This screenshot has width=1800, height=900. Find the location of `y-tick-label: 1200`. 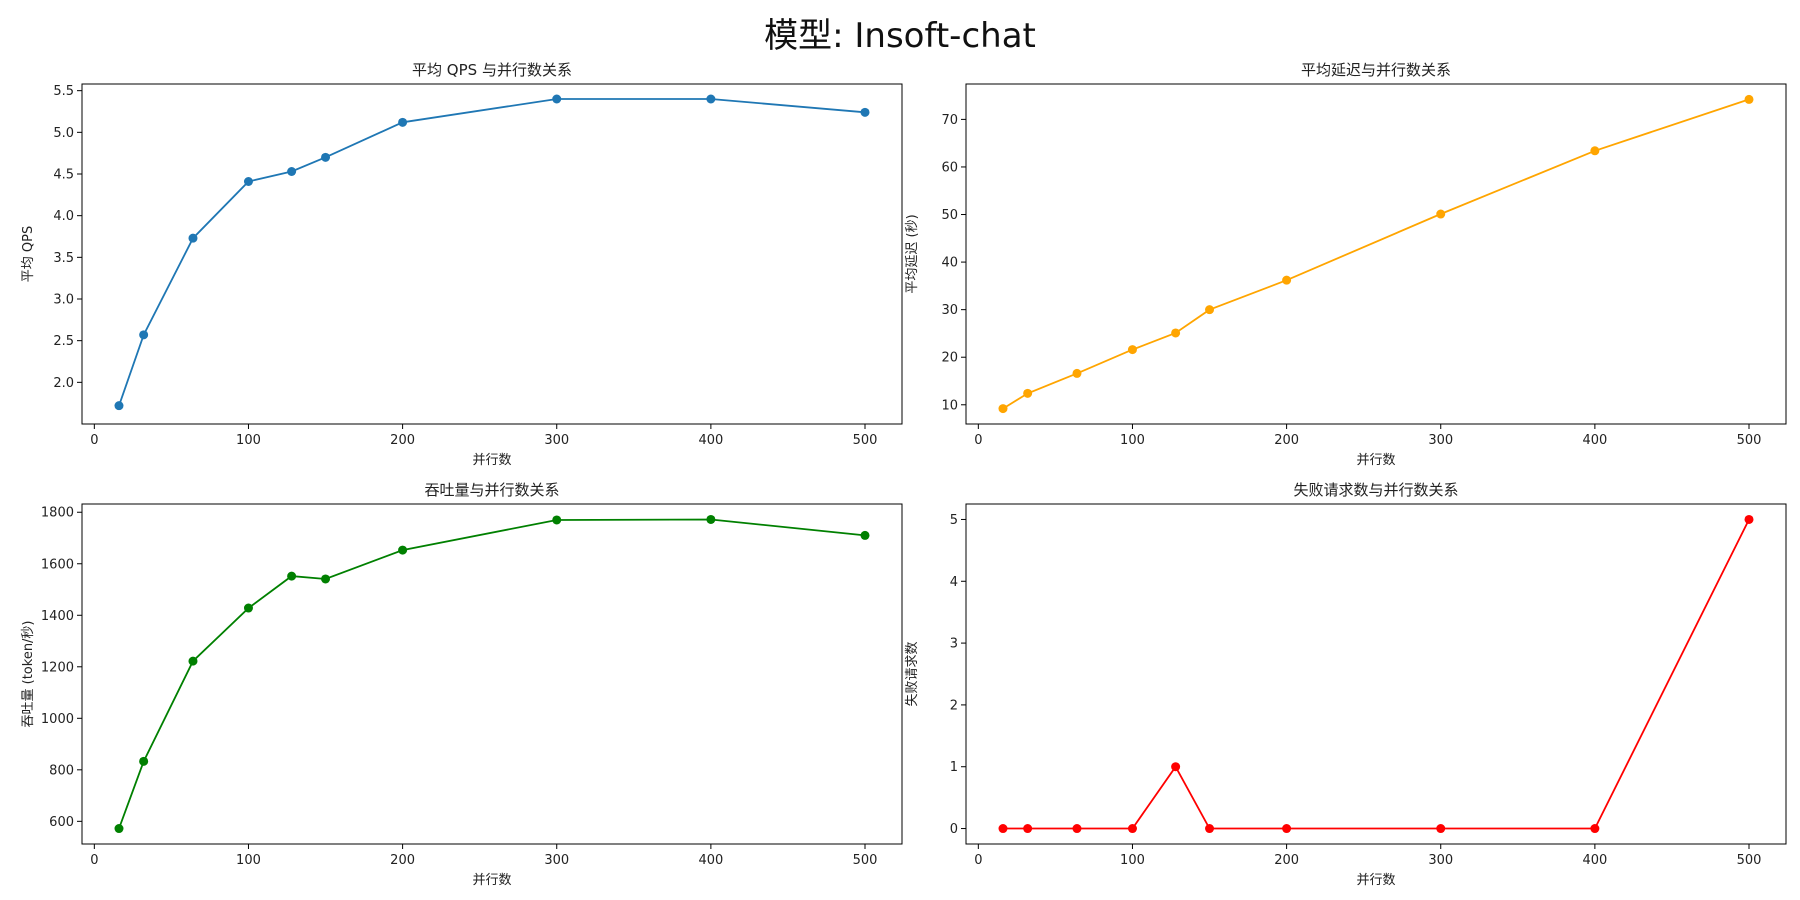

y-tick-label: 1200 is located at coordinates (57, 667).